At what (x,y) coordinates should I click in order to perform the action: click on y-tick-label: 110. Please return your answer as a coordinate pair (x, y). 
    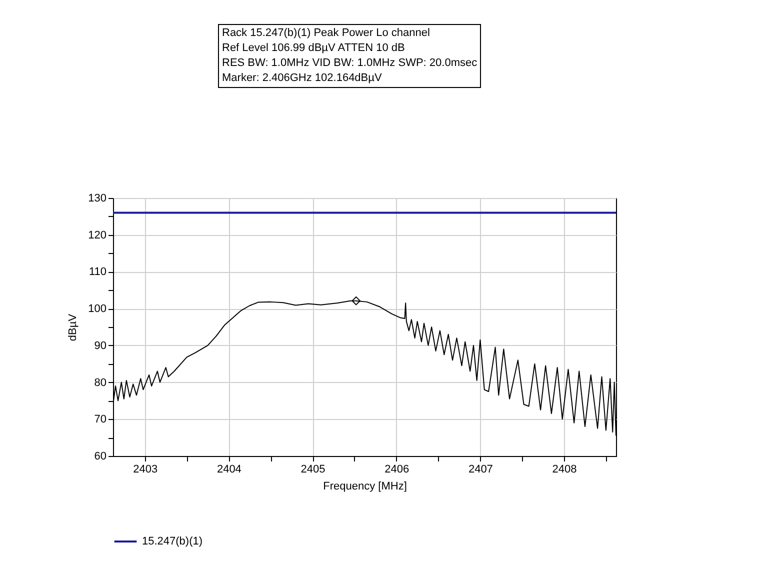
    Looking at the image, I should click on (97, 272).